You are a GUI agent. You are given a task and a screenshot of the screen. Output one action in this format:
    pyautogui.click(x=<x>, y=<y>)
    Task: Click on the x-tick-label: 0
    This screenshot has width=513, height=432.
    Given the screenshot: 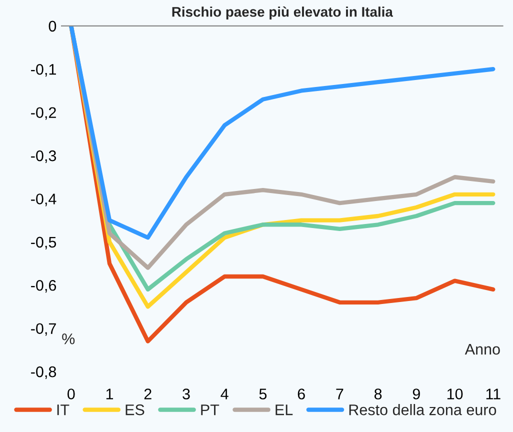 What is the action you would take?
    pyautogui.click(x=71, y=394)
    